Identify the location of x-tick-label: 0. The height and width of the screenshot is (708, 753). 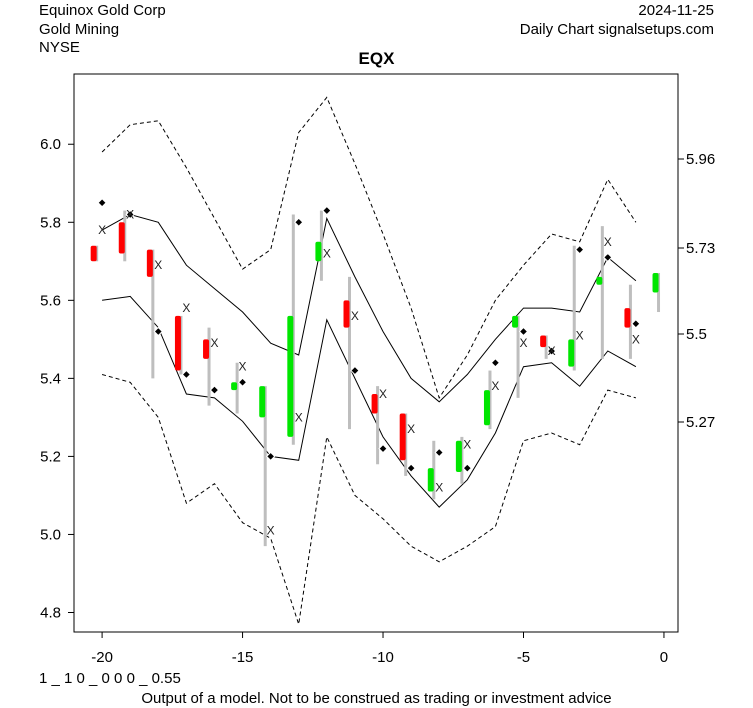
(664, 657).